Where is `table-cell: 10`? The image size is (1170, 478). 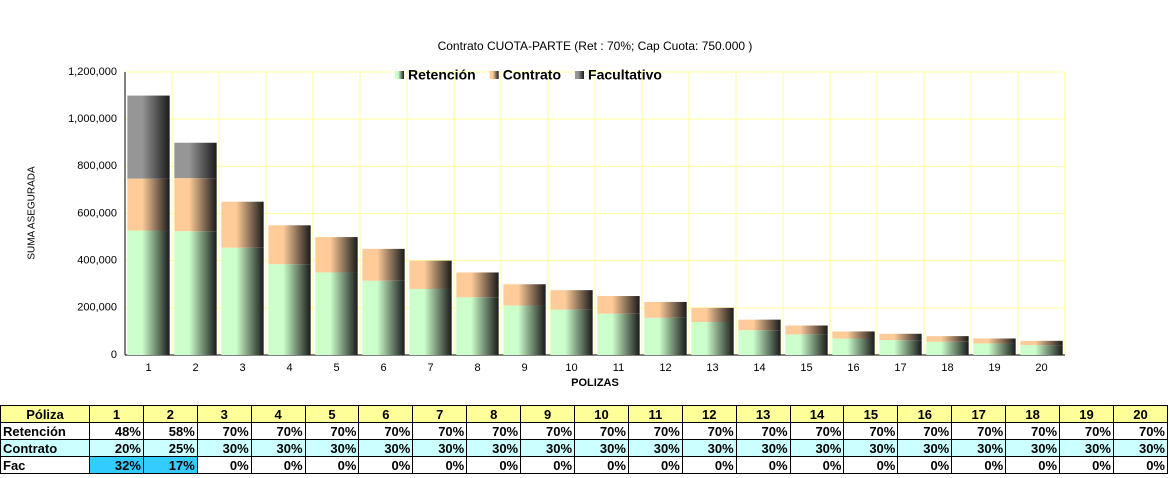 table-cell: 10 is located at coordinates (601, 414).